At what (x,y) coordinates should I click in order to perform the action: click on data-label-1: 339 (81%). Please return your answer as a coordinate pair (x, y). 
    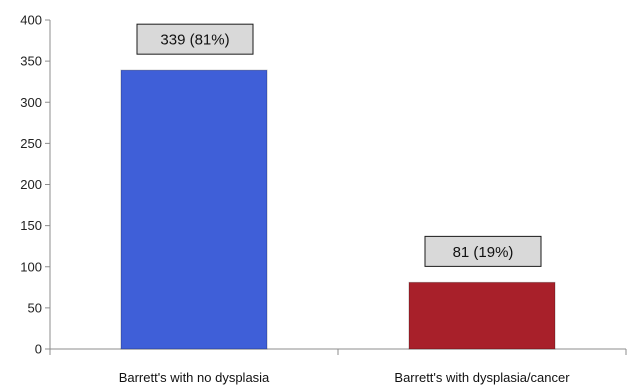
    Looking at the image, I should click on (194, 40).